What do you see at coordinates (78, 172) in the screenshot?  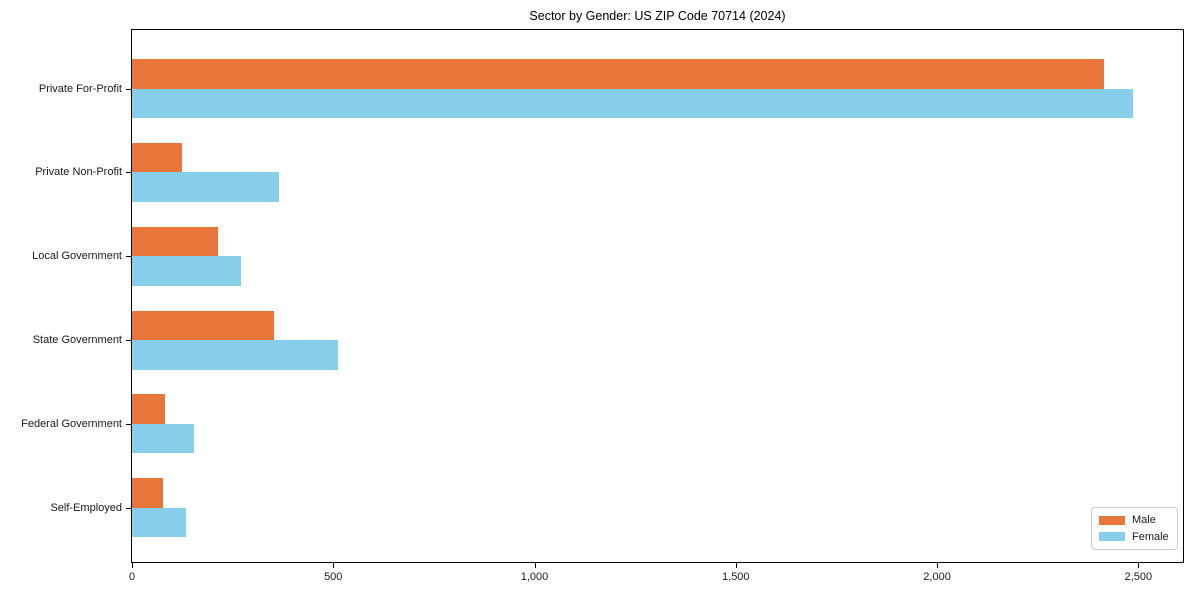 I see `y-tick-label: Private Non-Profit` at bounding box center [78, 172].